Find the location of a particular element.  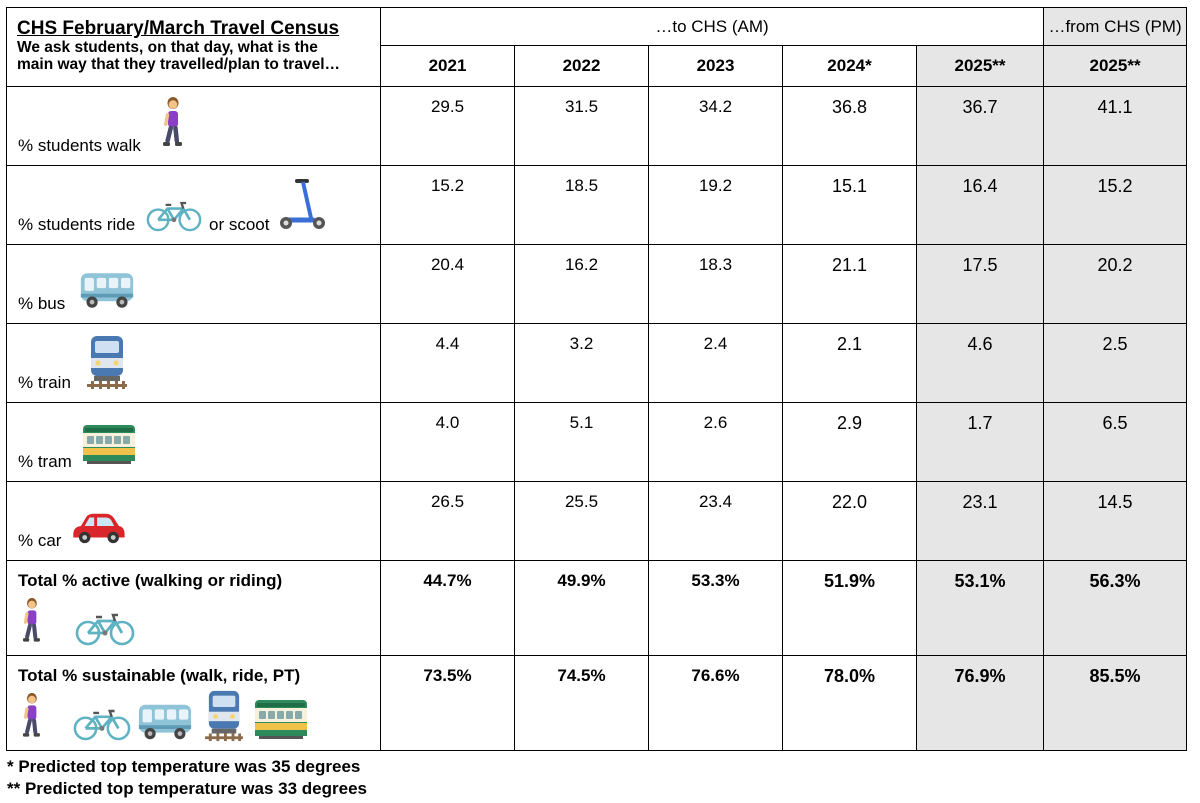

table-cell: 21.1 is located at coordinates (849, 284).